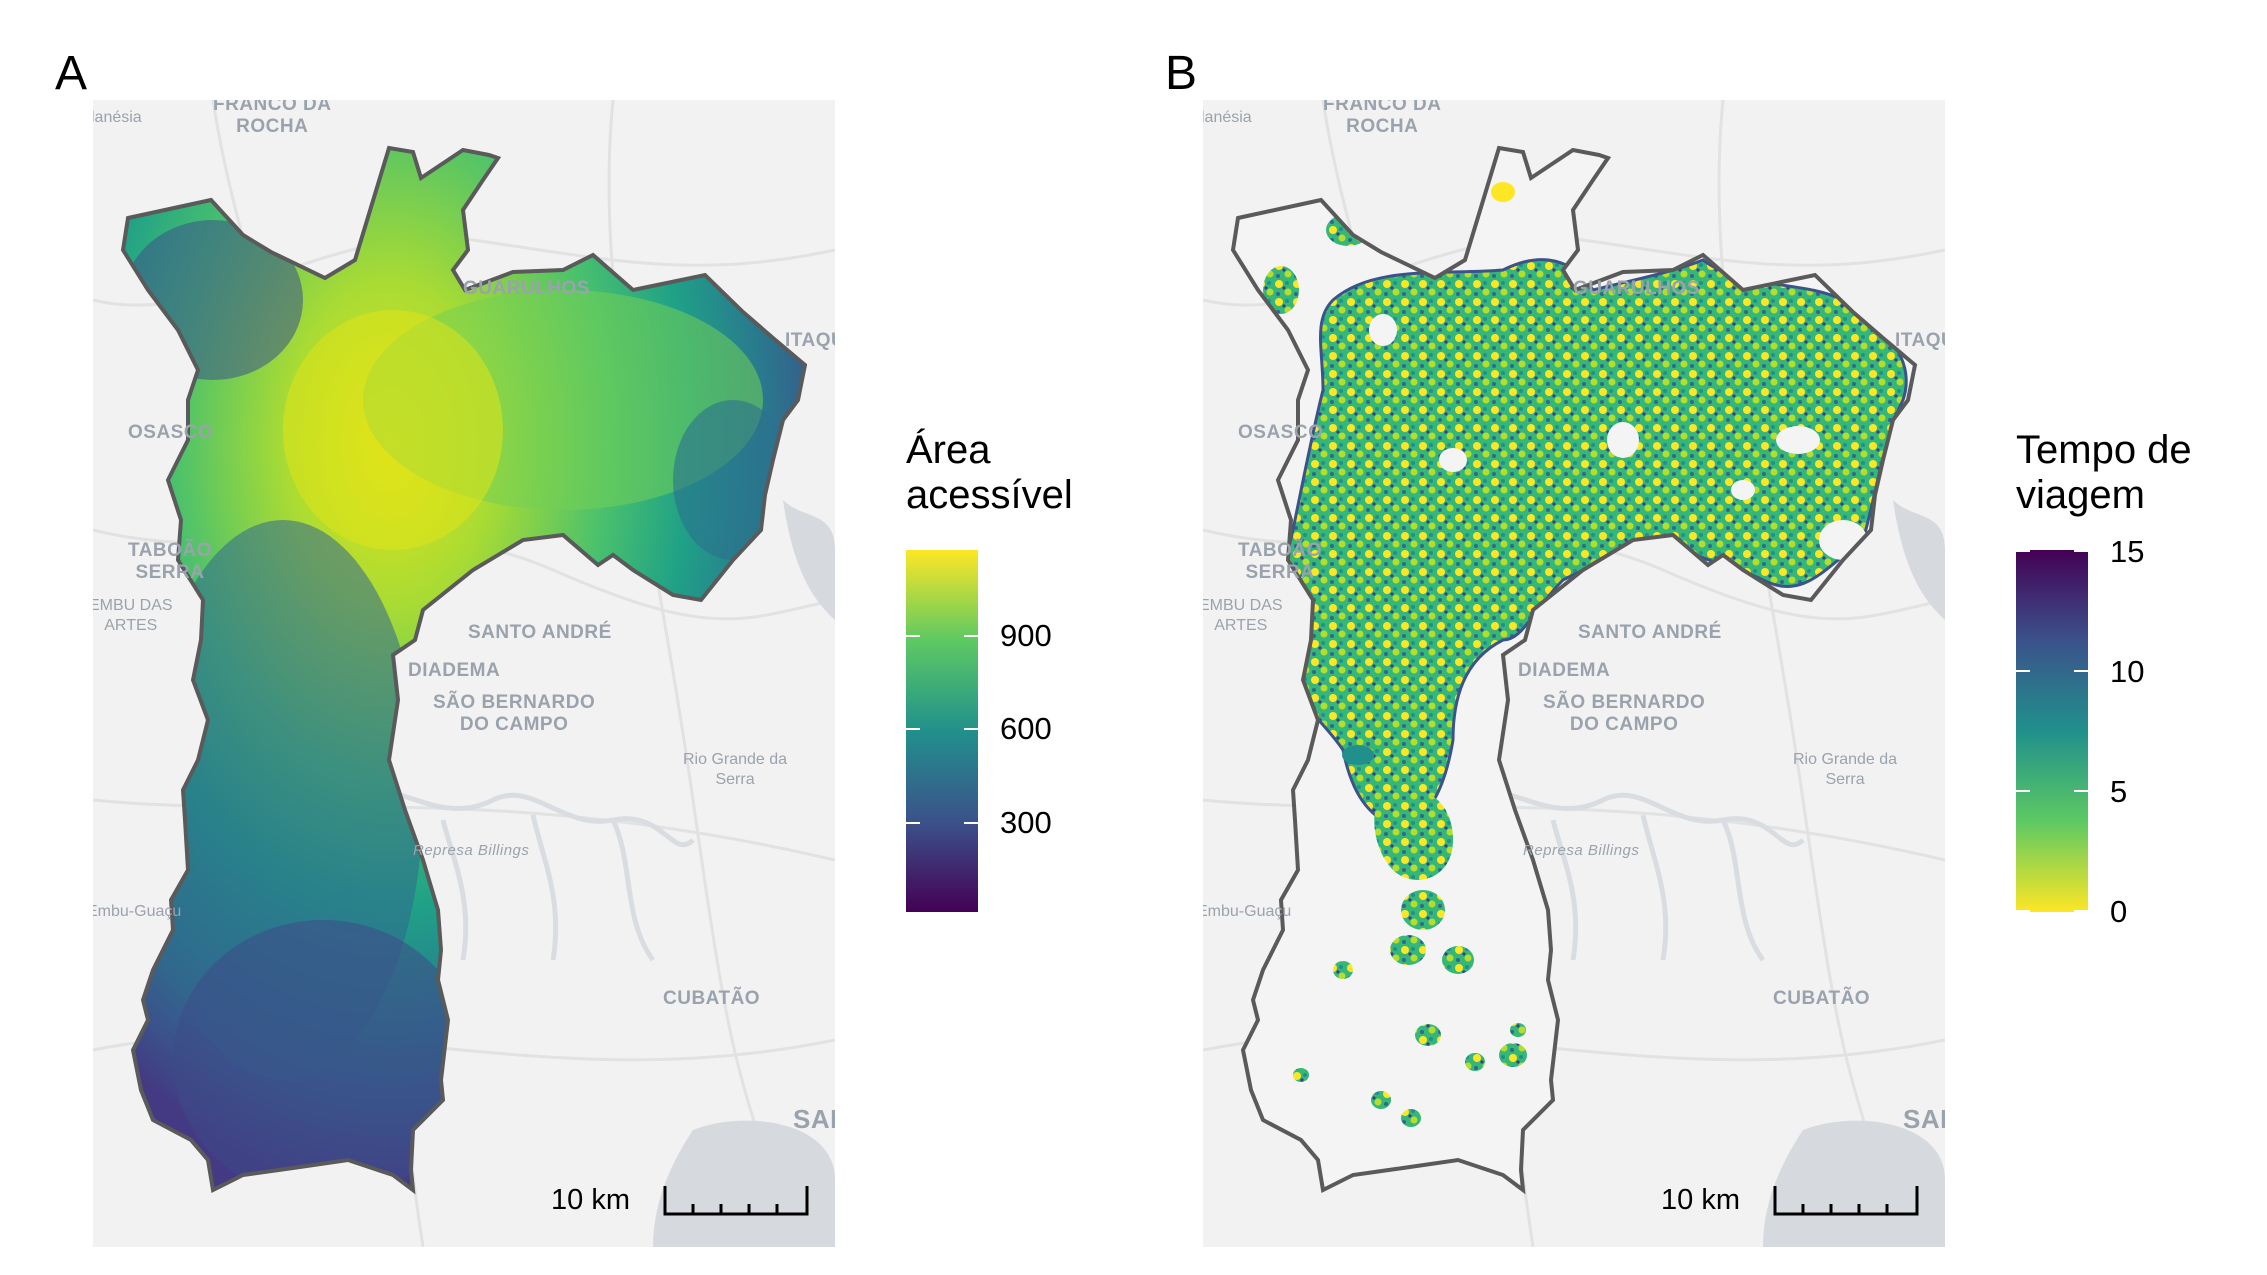 The width and height of the screenshot is (2267, 1275). I want to click on panel-b-legend-tick-5: 5, so click(2119, 791).